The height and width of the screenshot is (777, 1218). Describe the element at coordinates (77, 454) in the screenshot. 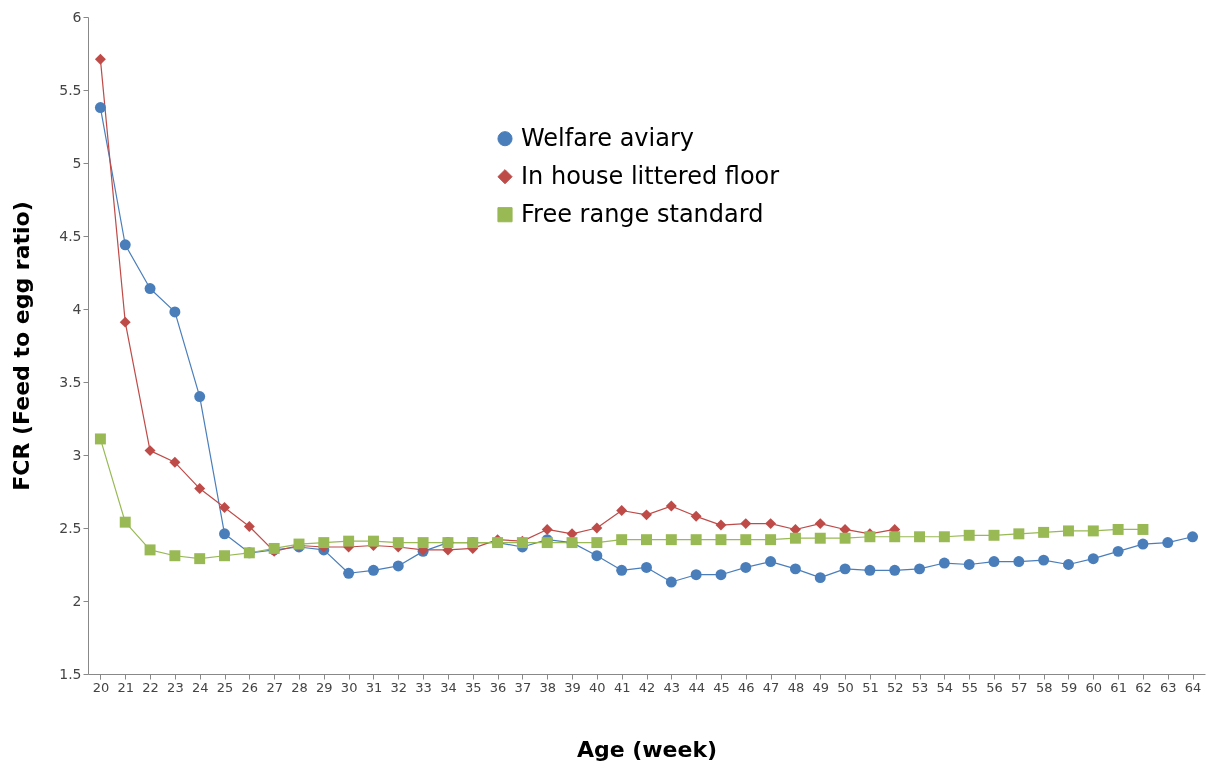

I see `y-tick-label: 3` at that location.